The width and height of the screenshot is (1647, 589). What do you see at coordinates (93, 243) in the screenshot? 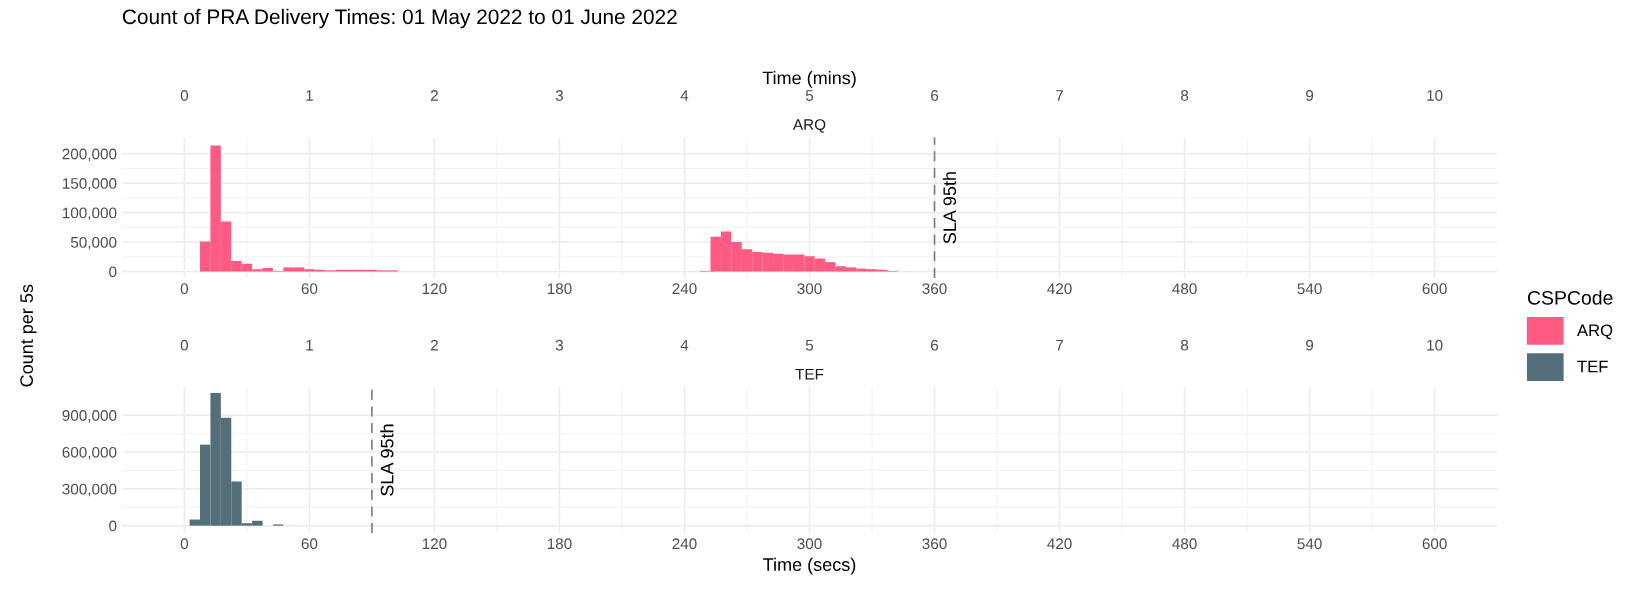
I see `y-tick-label: 50,000` at bounding box center [93, 243].